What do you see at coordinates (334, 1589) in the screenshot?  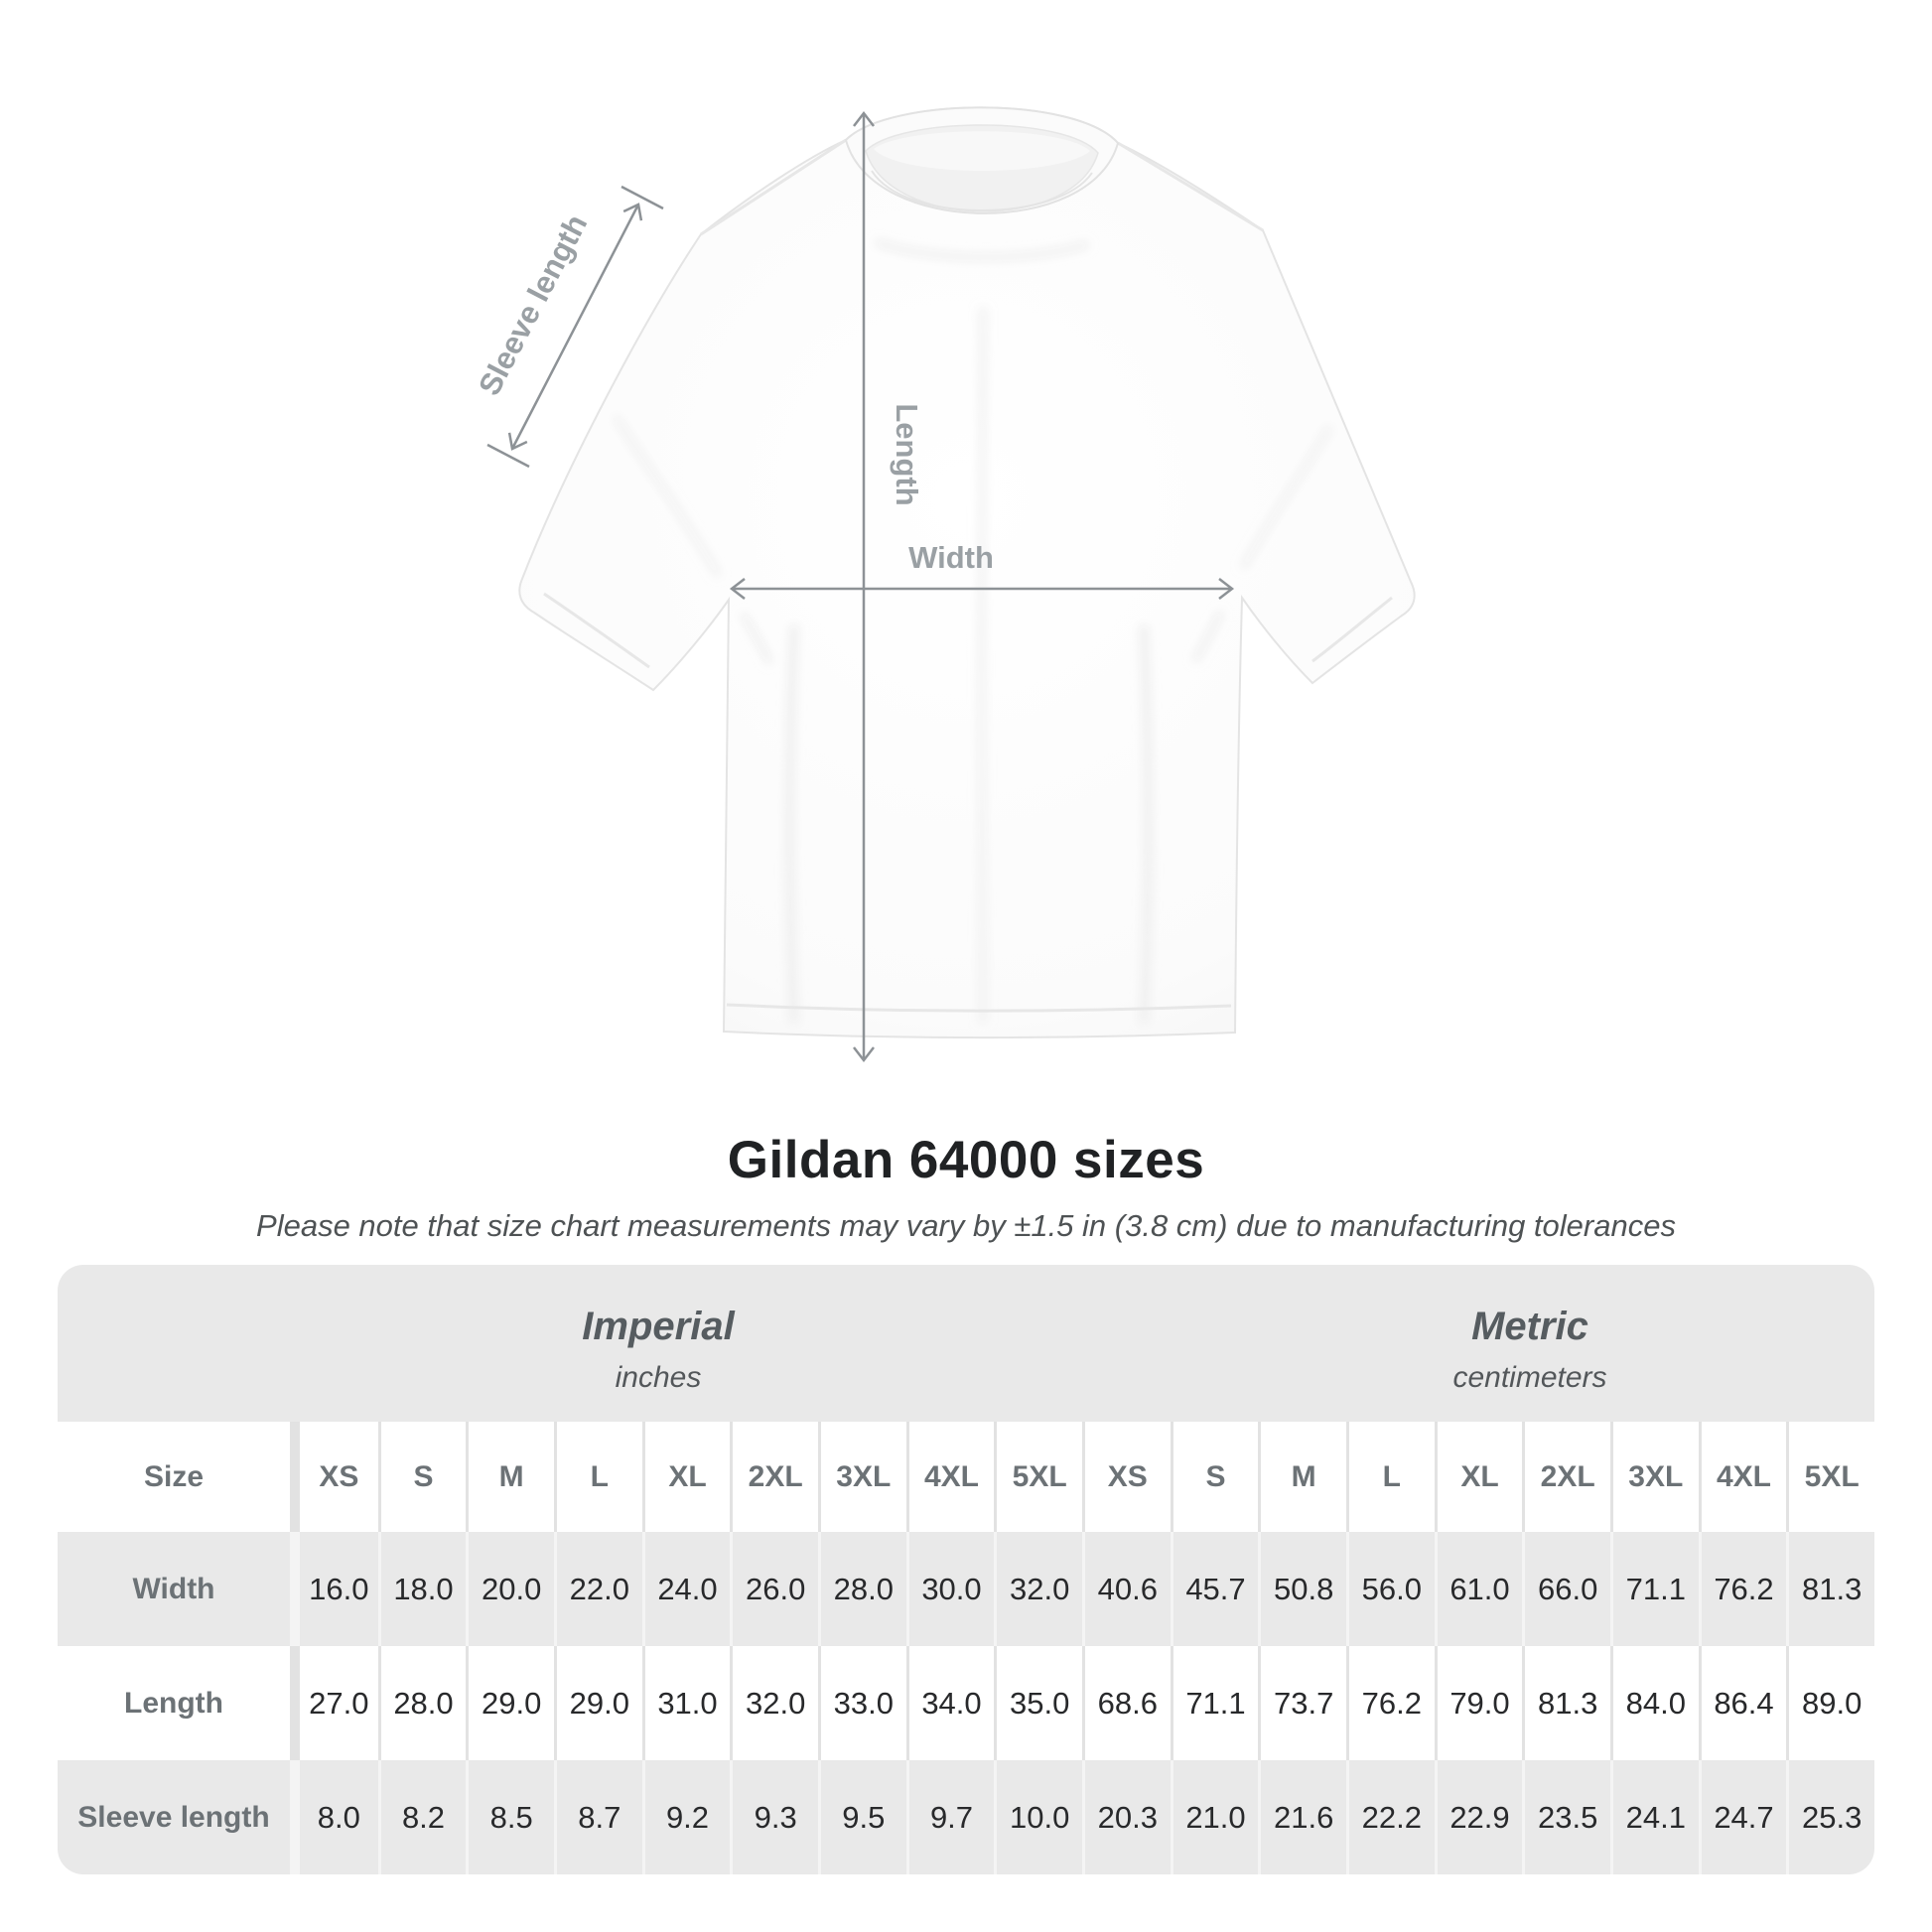 I see `width-value-cell: 16.0` at bounding box center [334, 1589].